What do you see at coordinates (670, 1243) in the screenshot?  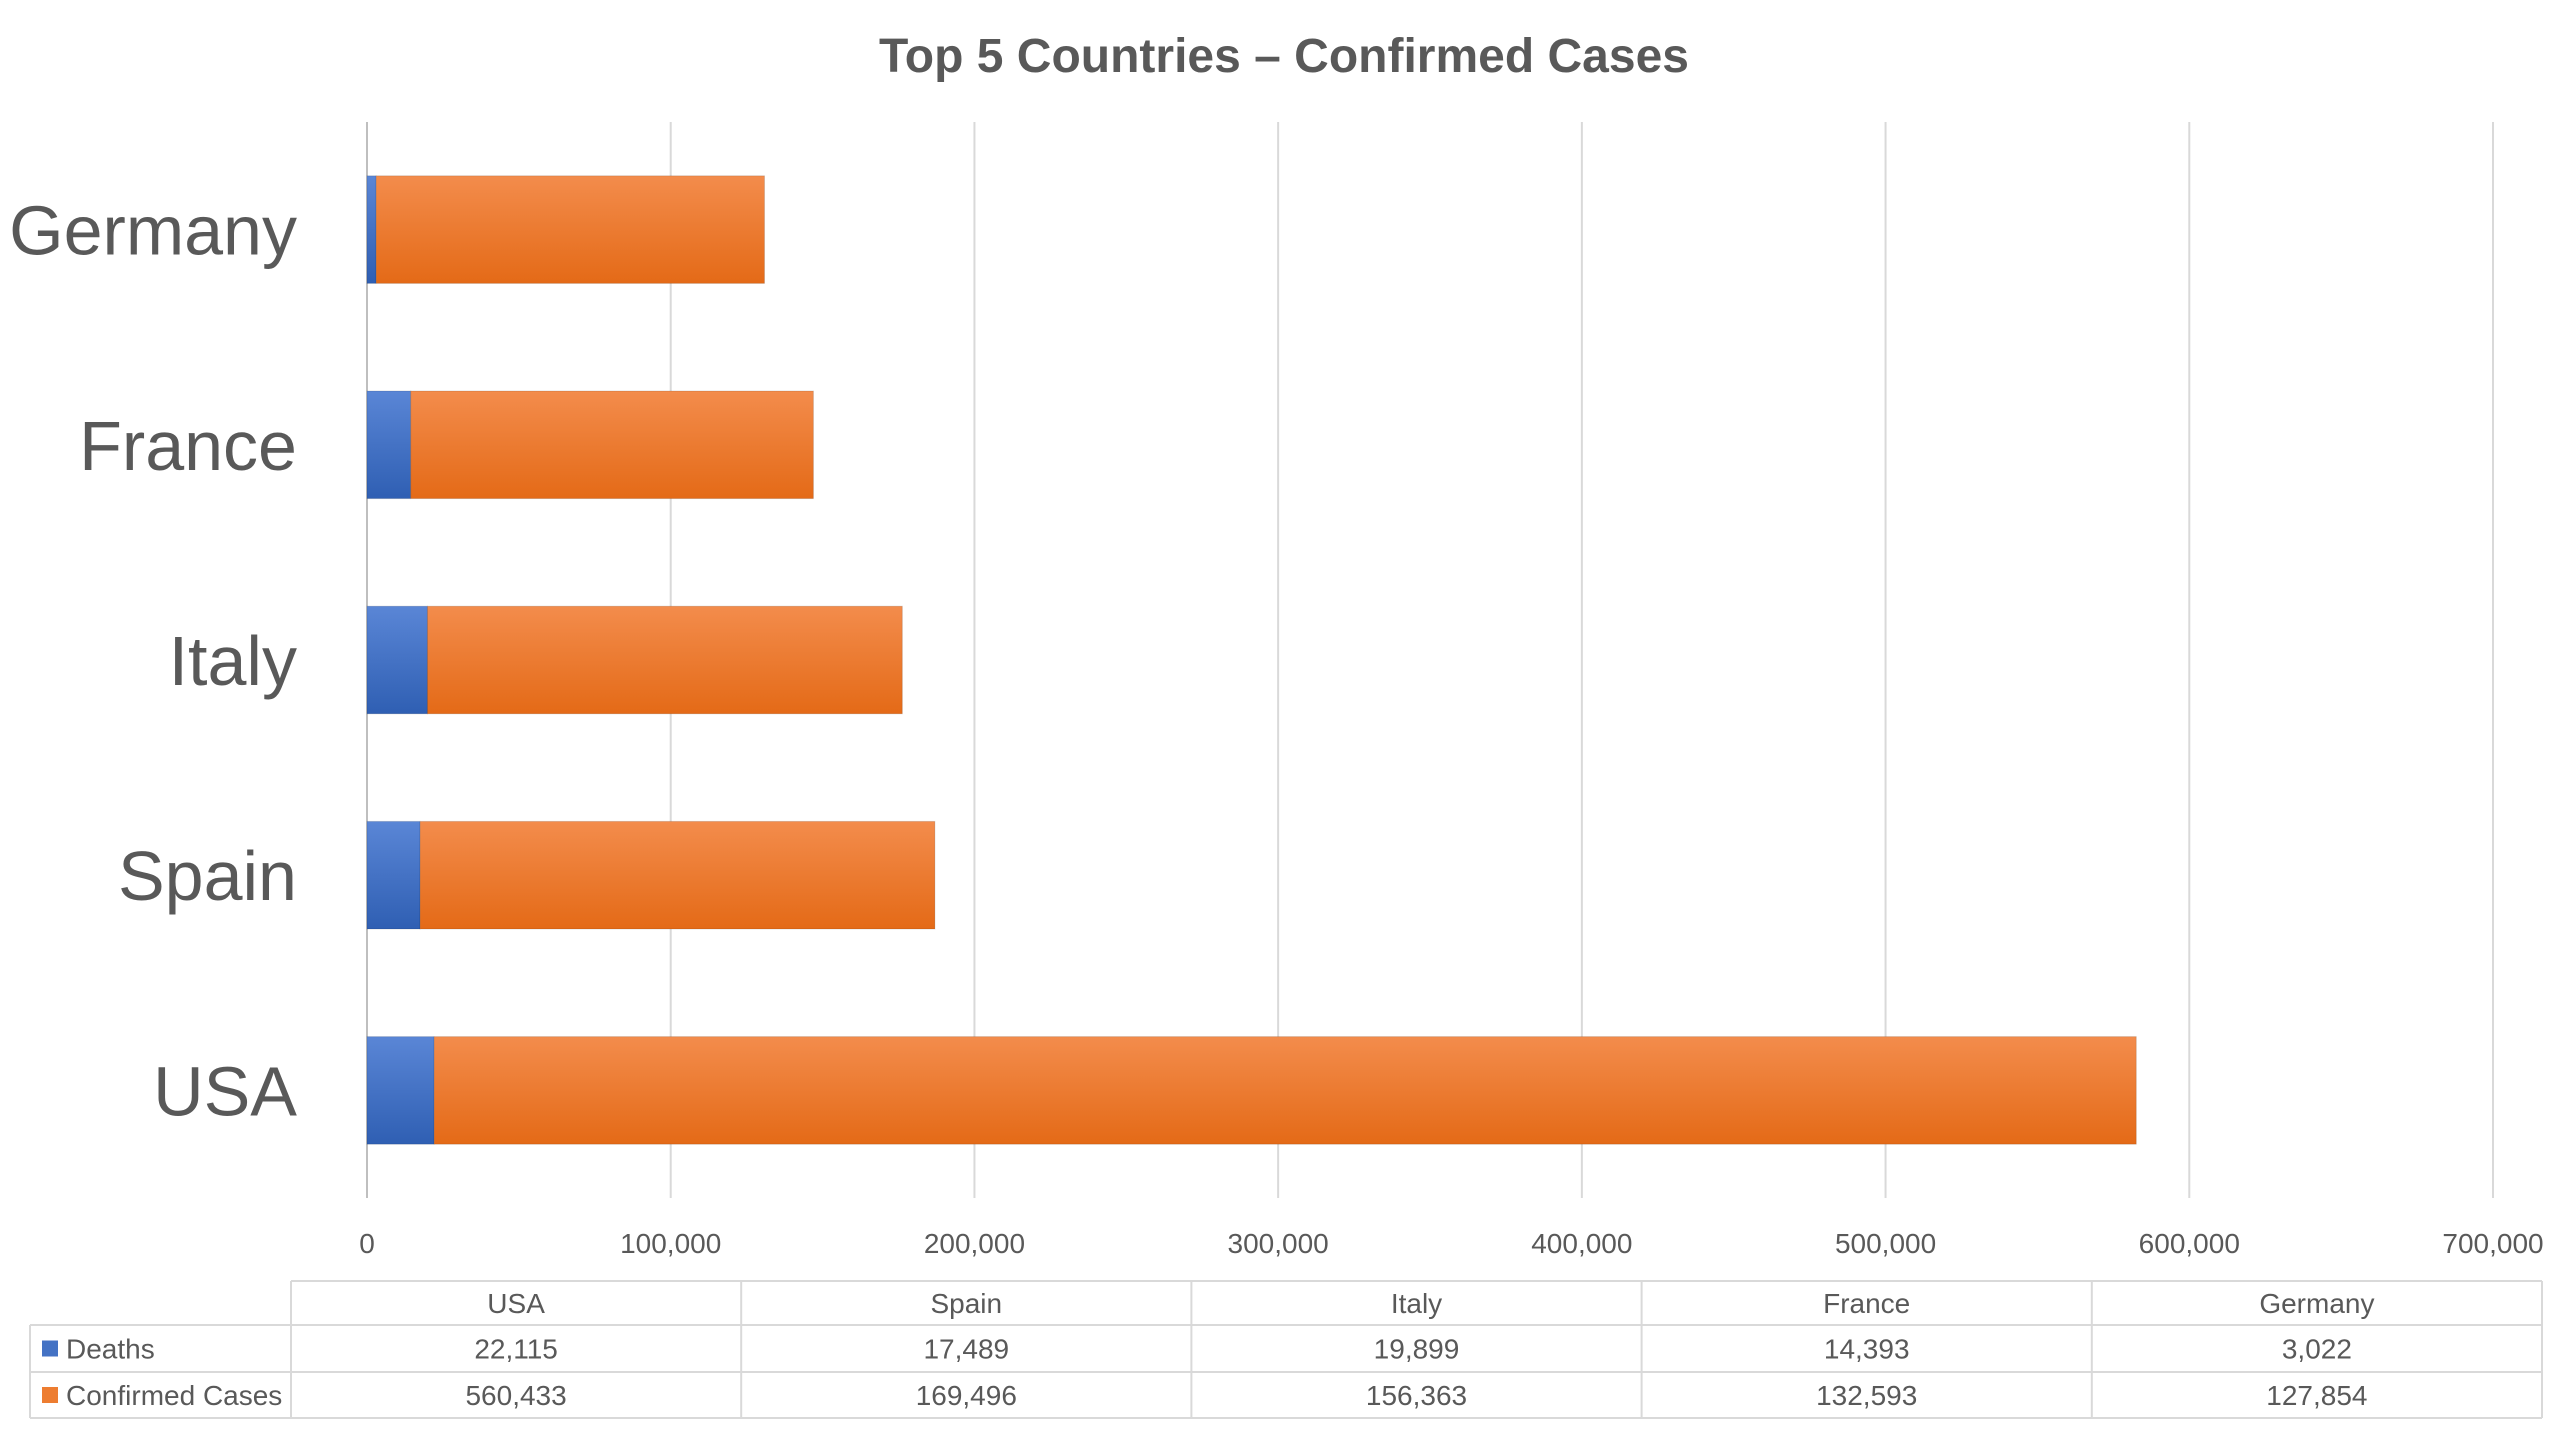 I see `x-tick-label: 100,000` at bounding box center [670, 1243].